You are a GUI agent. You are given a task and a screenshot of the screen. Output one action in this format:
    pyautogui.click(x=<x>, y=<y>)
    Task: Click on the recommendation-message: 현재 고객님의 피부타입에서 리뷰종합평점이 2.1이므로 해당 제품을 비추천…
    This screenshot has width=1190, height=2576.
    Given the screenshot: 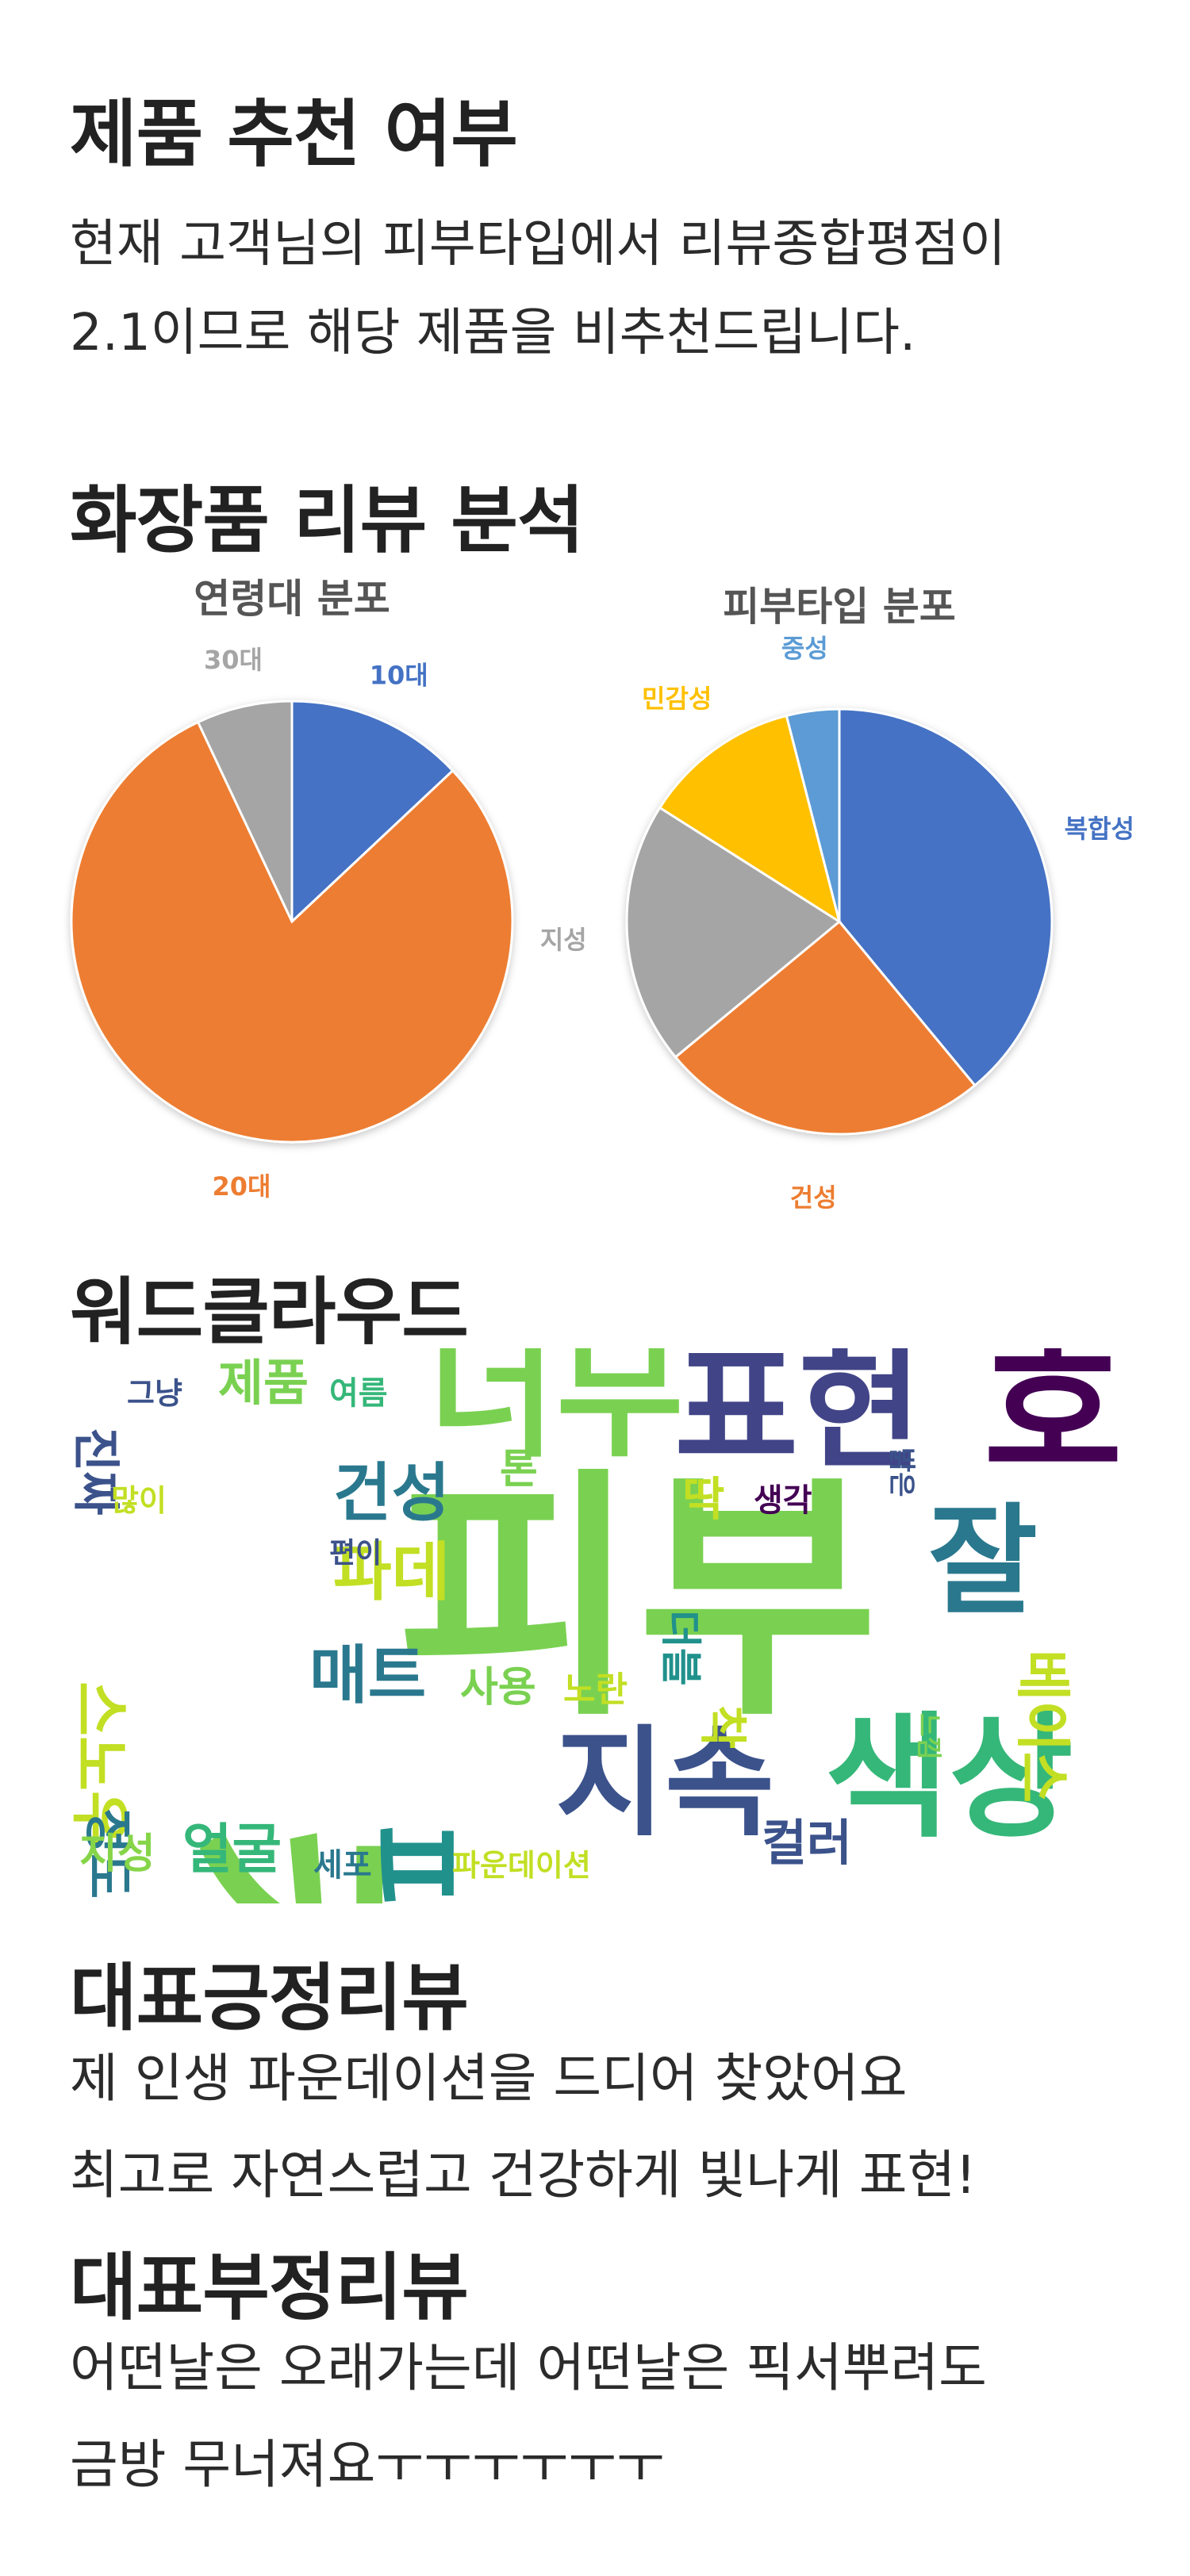 What is the action you would take?
    pyautogui.click(x=538, y=289)
    